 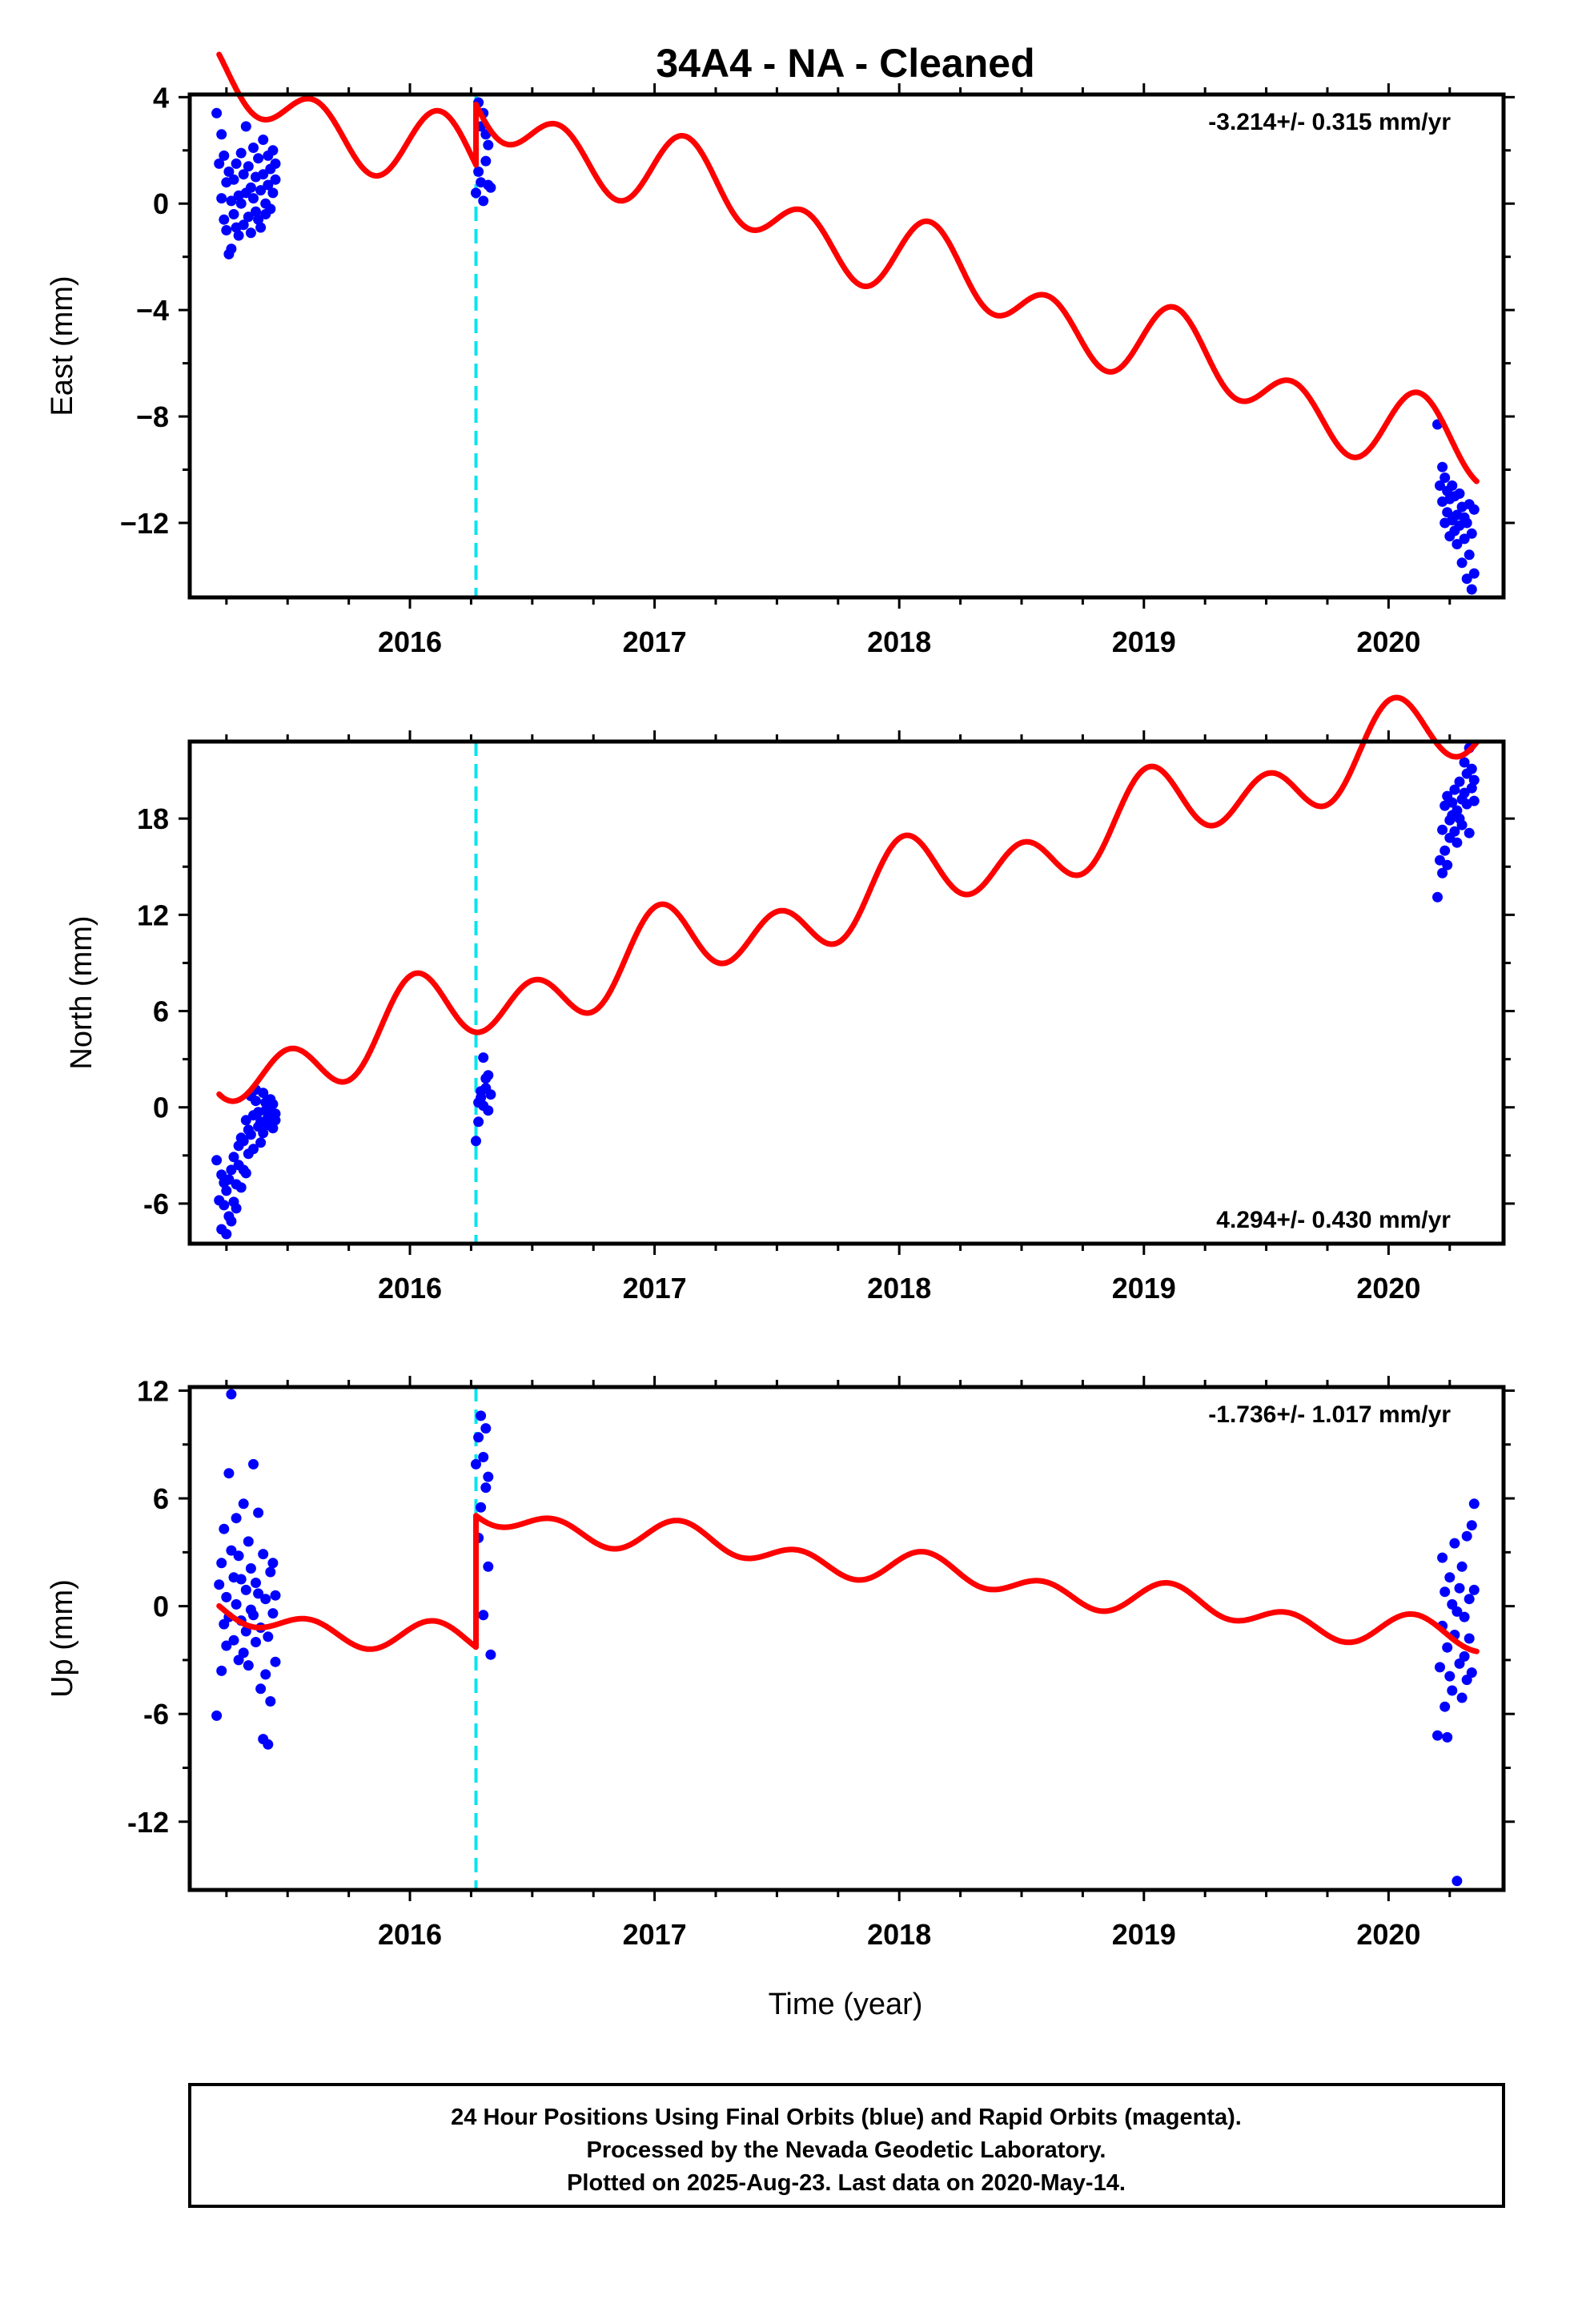 What do you see at coordinates (152, 416) in the screenshot?
I see `east-y-tick-label: −8` at bounding box center [152, 416].